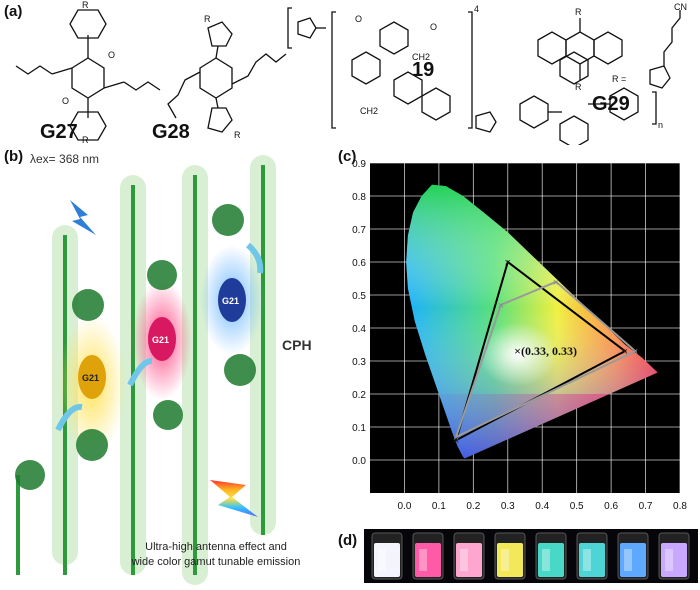  Describe the element at coordinates (423, 70) in the screenshot. I see `polymer-19-label: 19` at that location.